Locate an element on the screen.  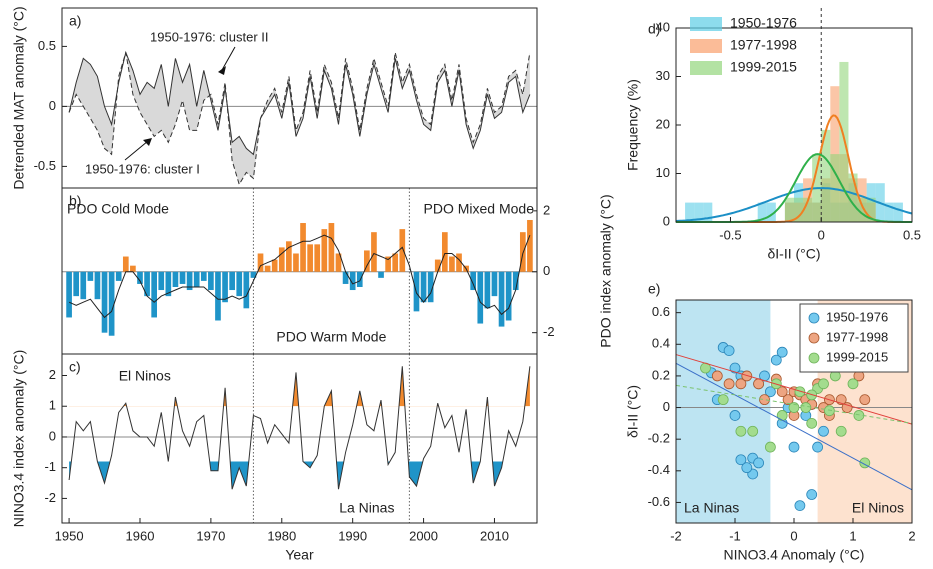
annotation: 1950-1976: cluster II is located at coordinates (209, 36).